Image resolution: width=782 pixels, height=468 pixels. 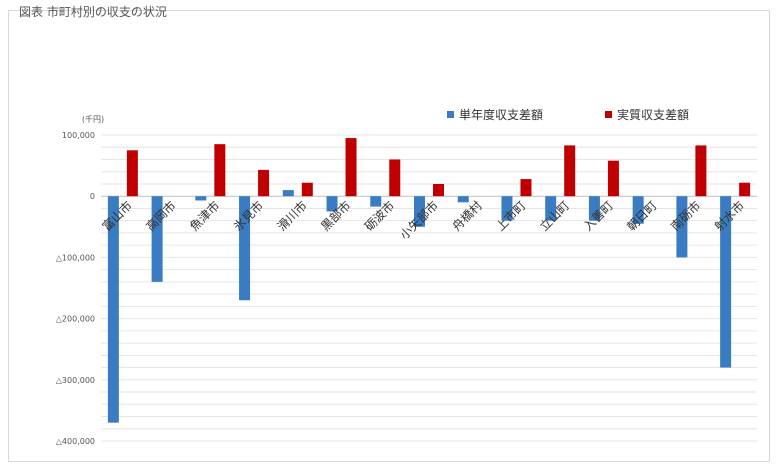 I want to click on category-label: 魚津市, so click(x=204, y=216).